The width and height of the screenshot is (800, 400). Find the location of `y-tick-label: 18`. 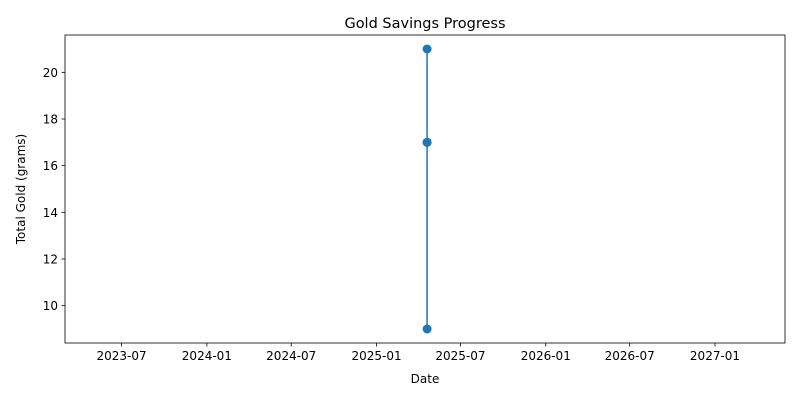

y-tick-label: 18 is located at coordinates (50, 120).